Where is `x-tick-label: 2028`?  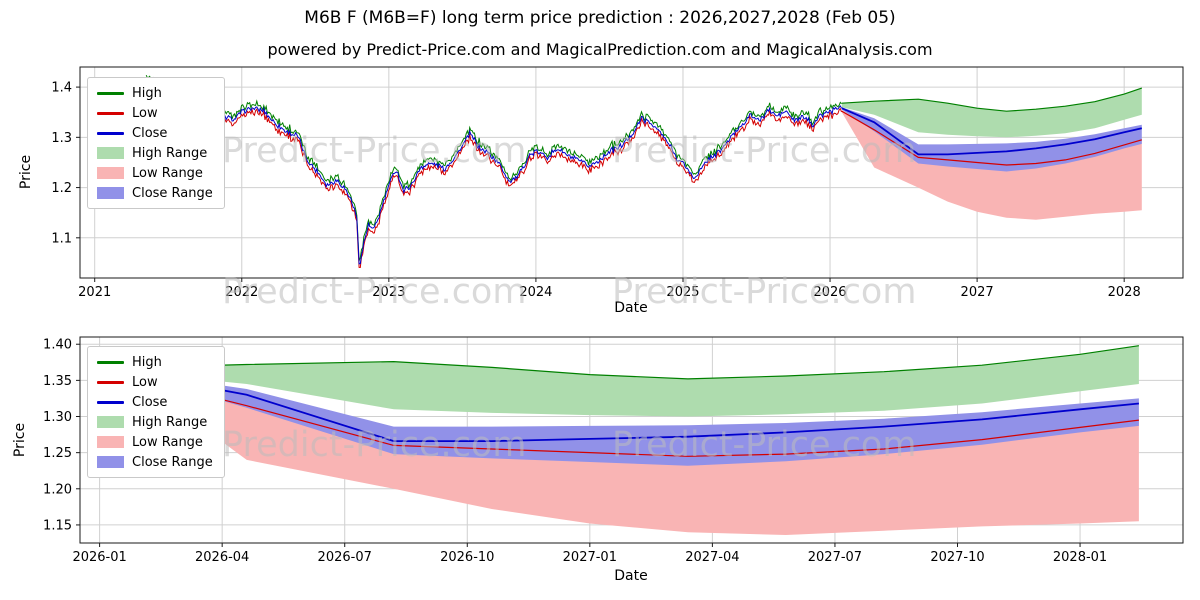
x-tick-label: 2028 is located at coordinates (1124, 292).